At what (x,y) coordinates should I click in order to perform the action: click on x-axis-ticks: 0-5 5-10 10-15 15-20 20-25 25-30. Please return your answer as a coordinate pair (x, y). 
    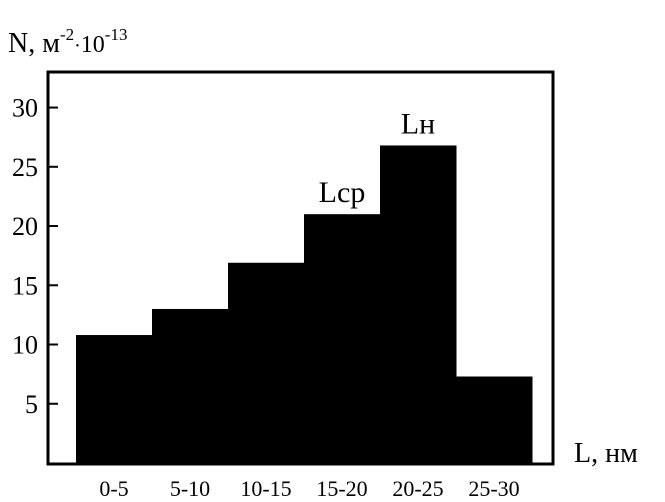
    Looking at the image, I should click on (309, 488).